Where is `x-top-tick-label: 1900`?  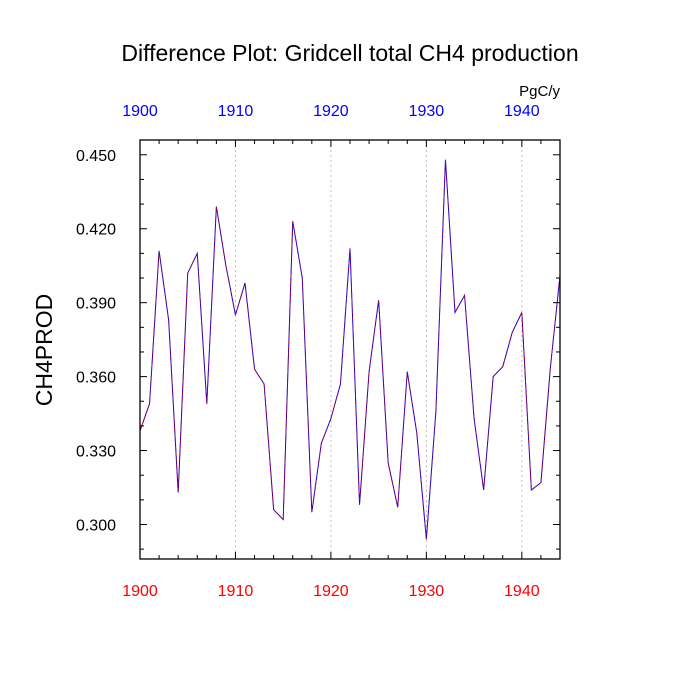 x-top-tick-label: 1900 is located at coordinates (140, 111).